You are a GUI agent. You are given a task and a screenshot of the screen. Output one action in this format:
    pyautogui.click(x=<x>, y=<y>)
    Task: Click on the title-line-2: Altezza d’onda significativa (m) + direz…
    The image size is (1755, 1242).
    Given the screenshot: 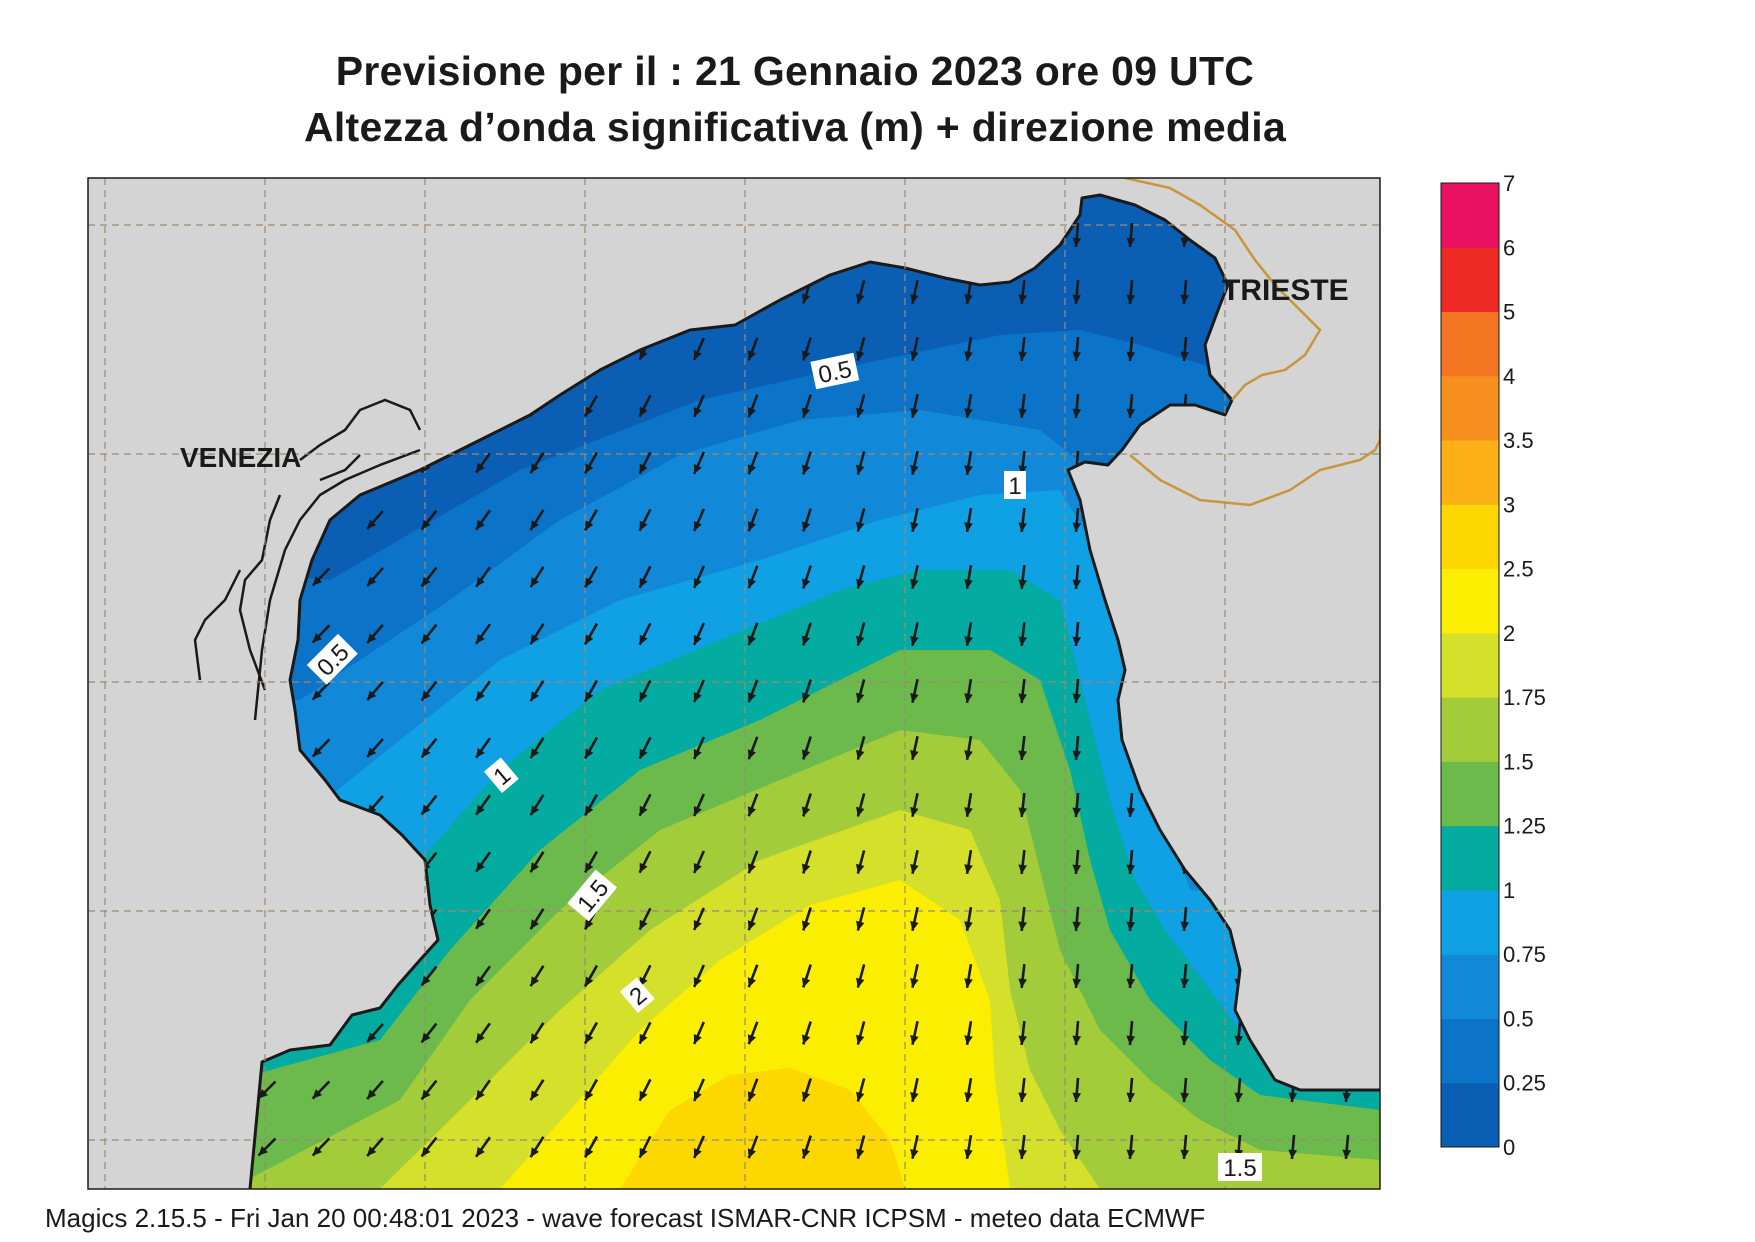 What is the action you would take?
    pyautogui.click(x=795, y=127)
    